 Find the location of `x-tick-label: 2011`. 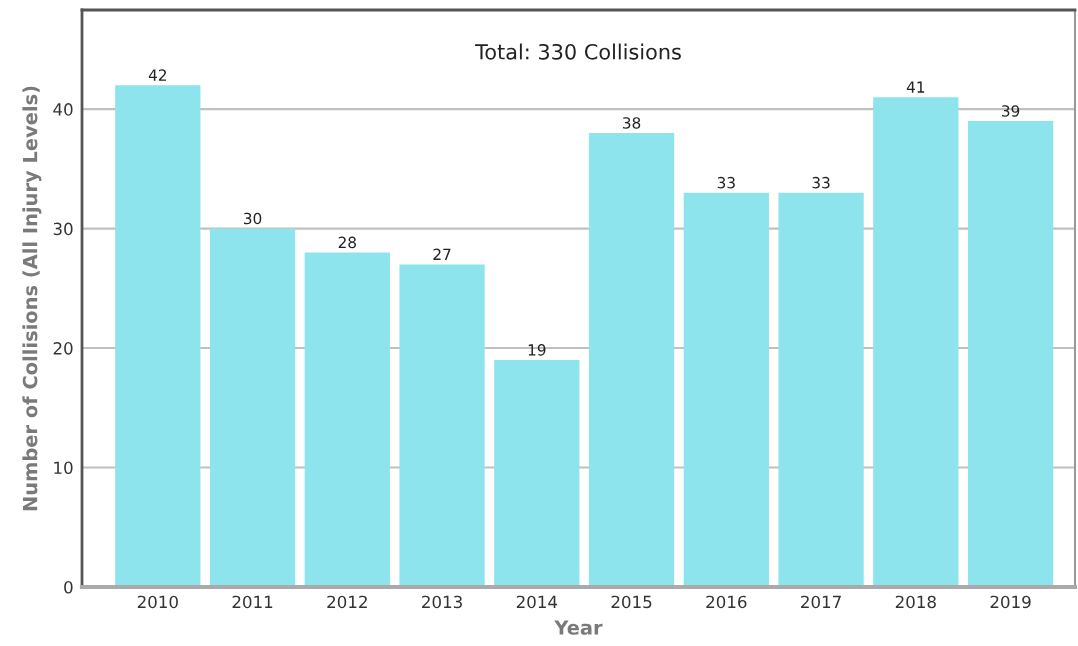

x-tick-label: 2011 is located at coordinates (252, 602).